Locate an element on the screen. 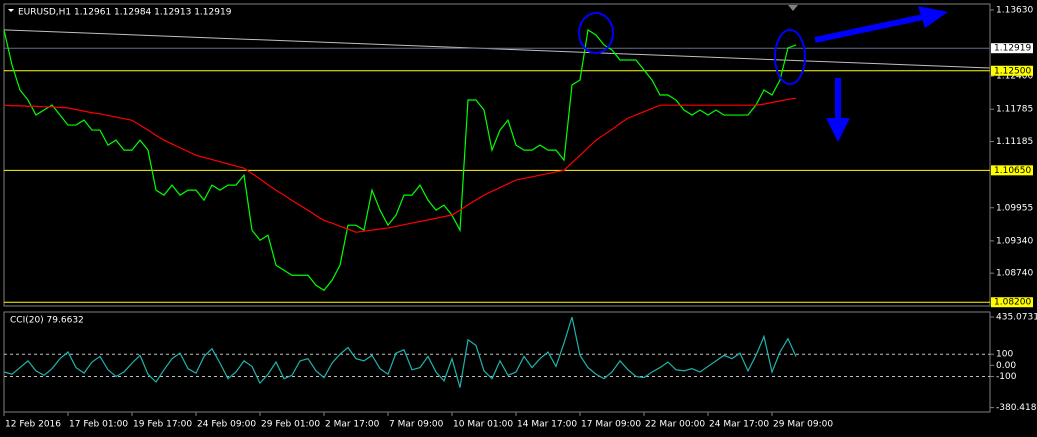 This screenshot has height=437, width=1037. y-tick-label: -380.418 is located at coordinates (1016, 408).